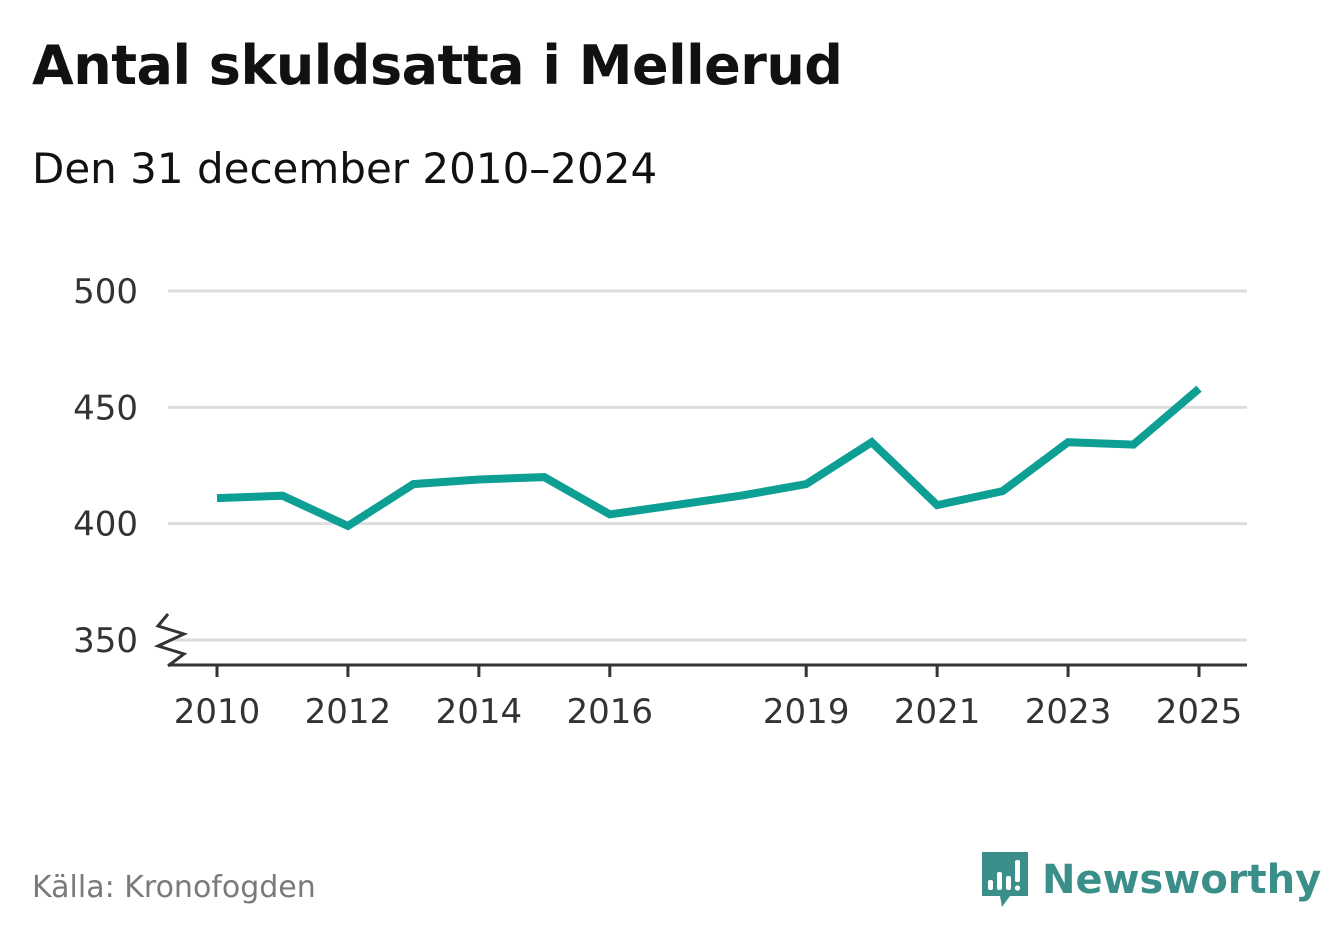 The width and height of the screenshot is (1322, 939). I want to click on x-axis, so click(700, 645).